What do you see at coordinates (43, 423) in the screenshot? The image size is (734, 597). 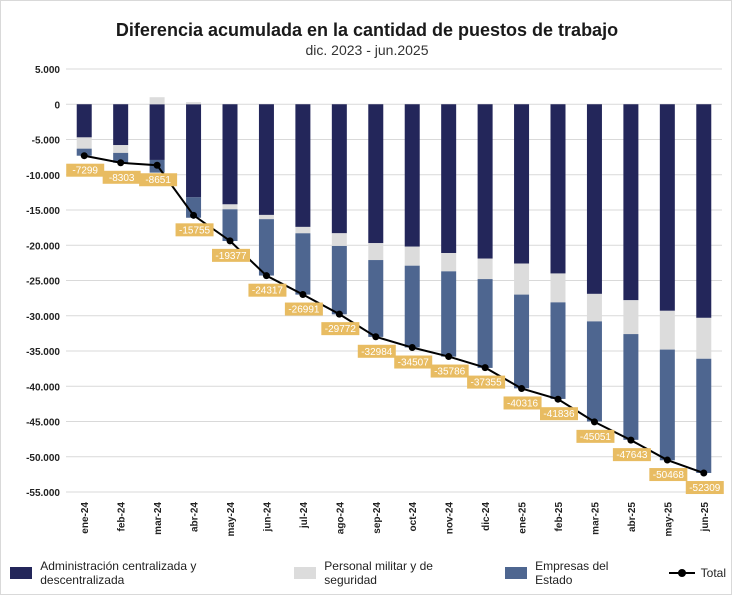 I see `y-tick-label: -45.000` at bounding box center [43, 423].